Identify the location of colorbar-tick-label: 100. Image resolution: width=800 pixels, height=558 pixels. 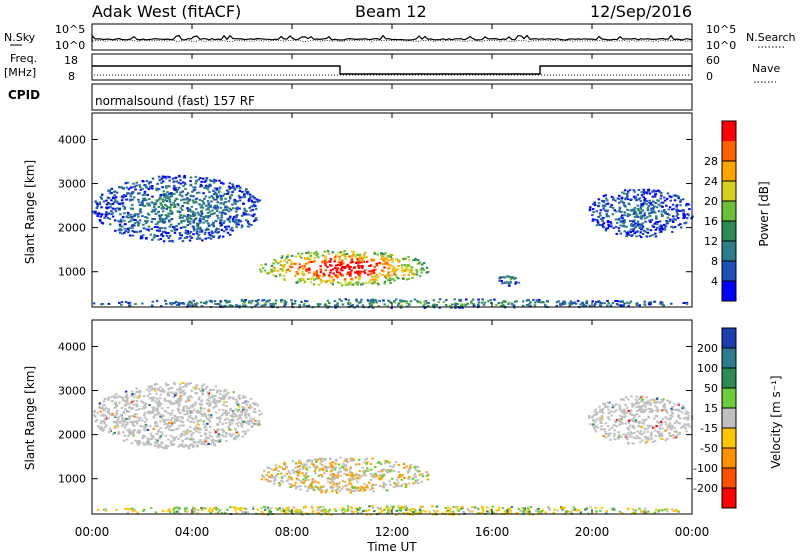
(707, 368).